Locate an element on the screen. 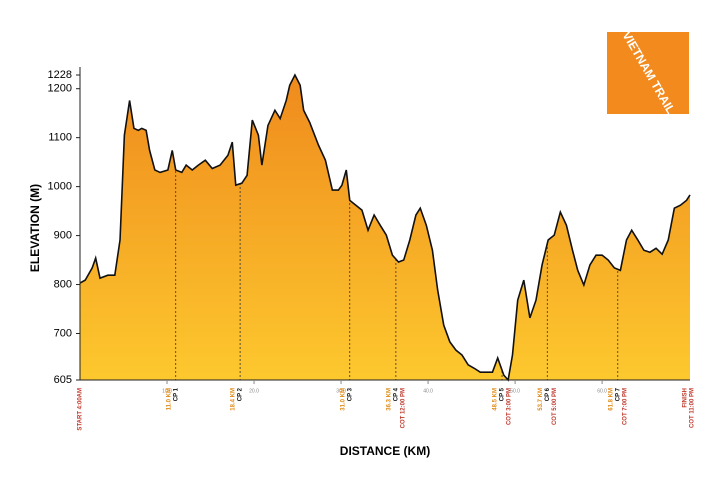  y-tick-label: 700 is located at coordinates (63, 333).